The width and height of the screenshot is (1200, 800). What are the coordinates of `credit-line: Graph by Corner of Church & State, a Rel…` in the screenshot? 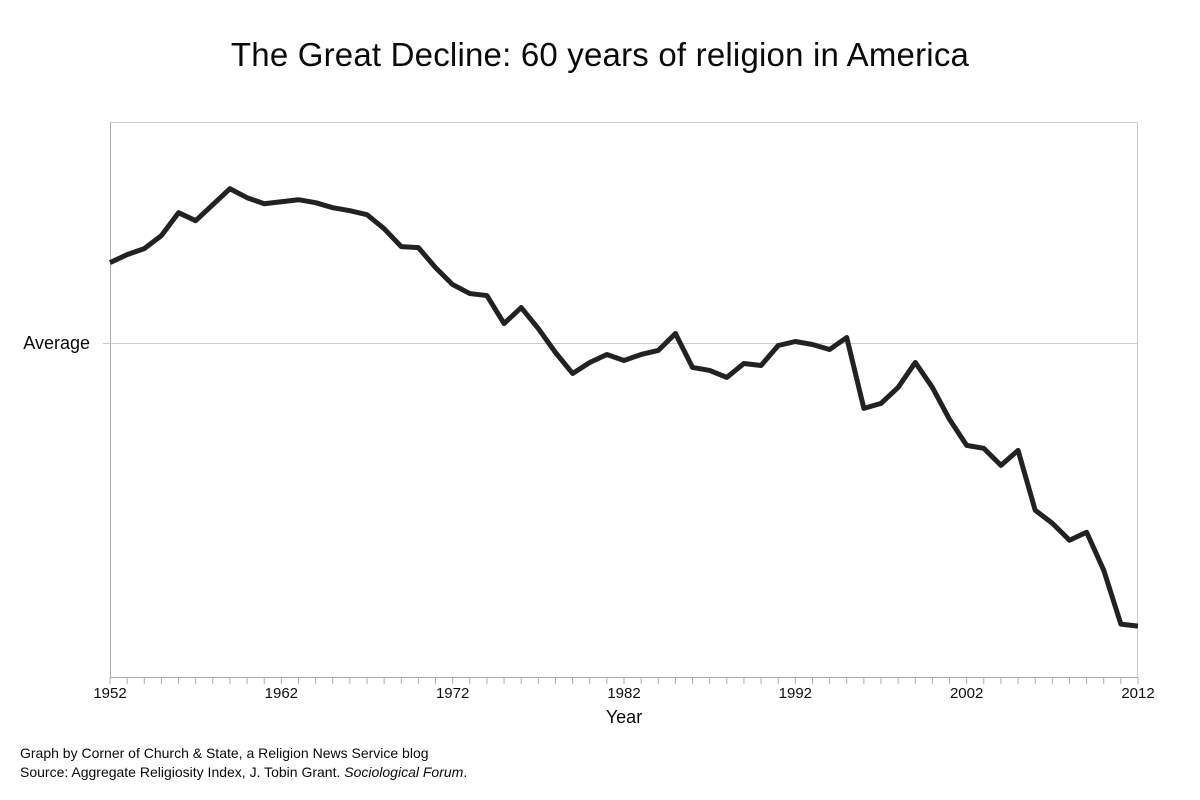 It's located at (224, 753).